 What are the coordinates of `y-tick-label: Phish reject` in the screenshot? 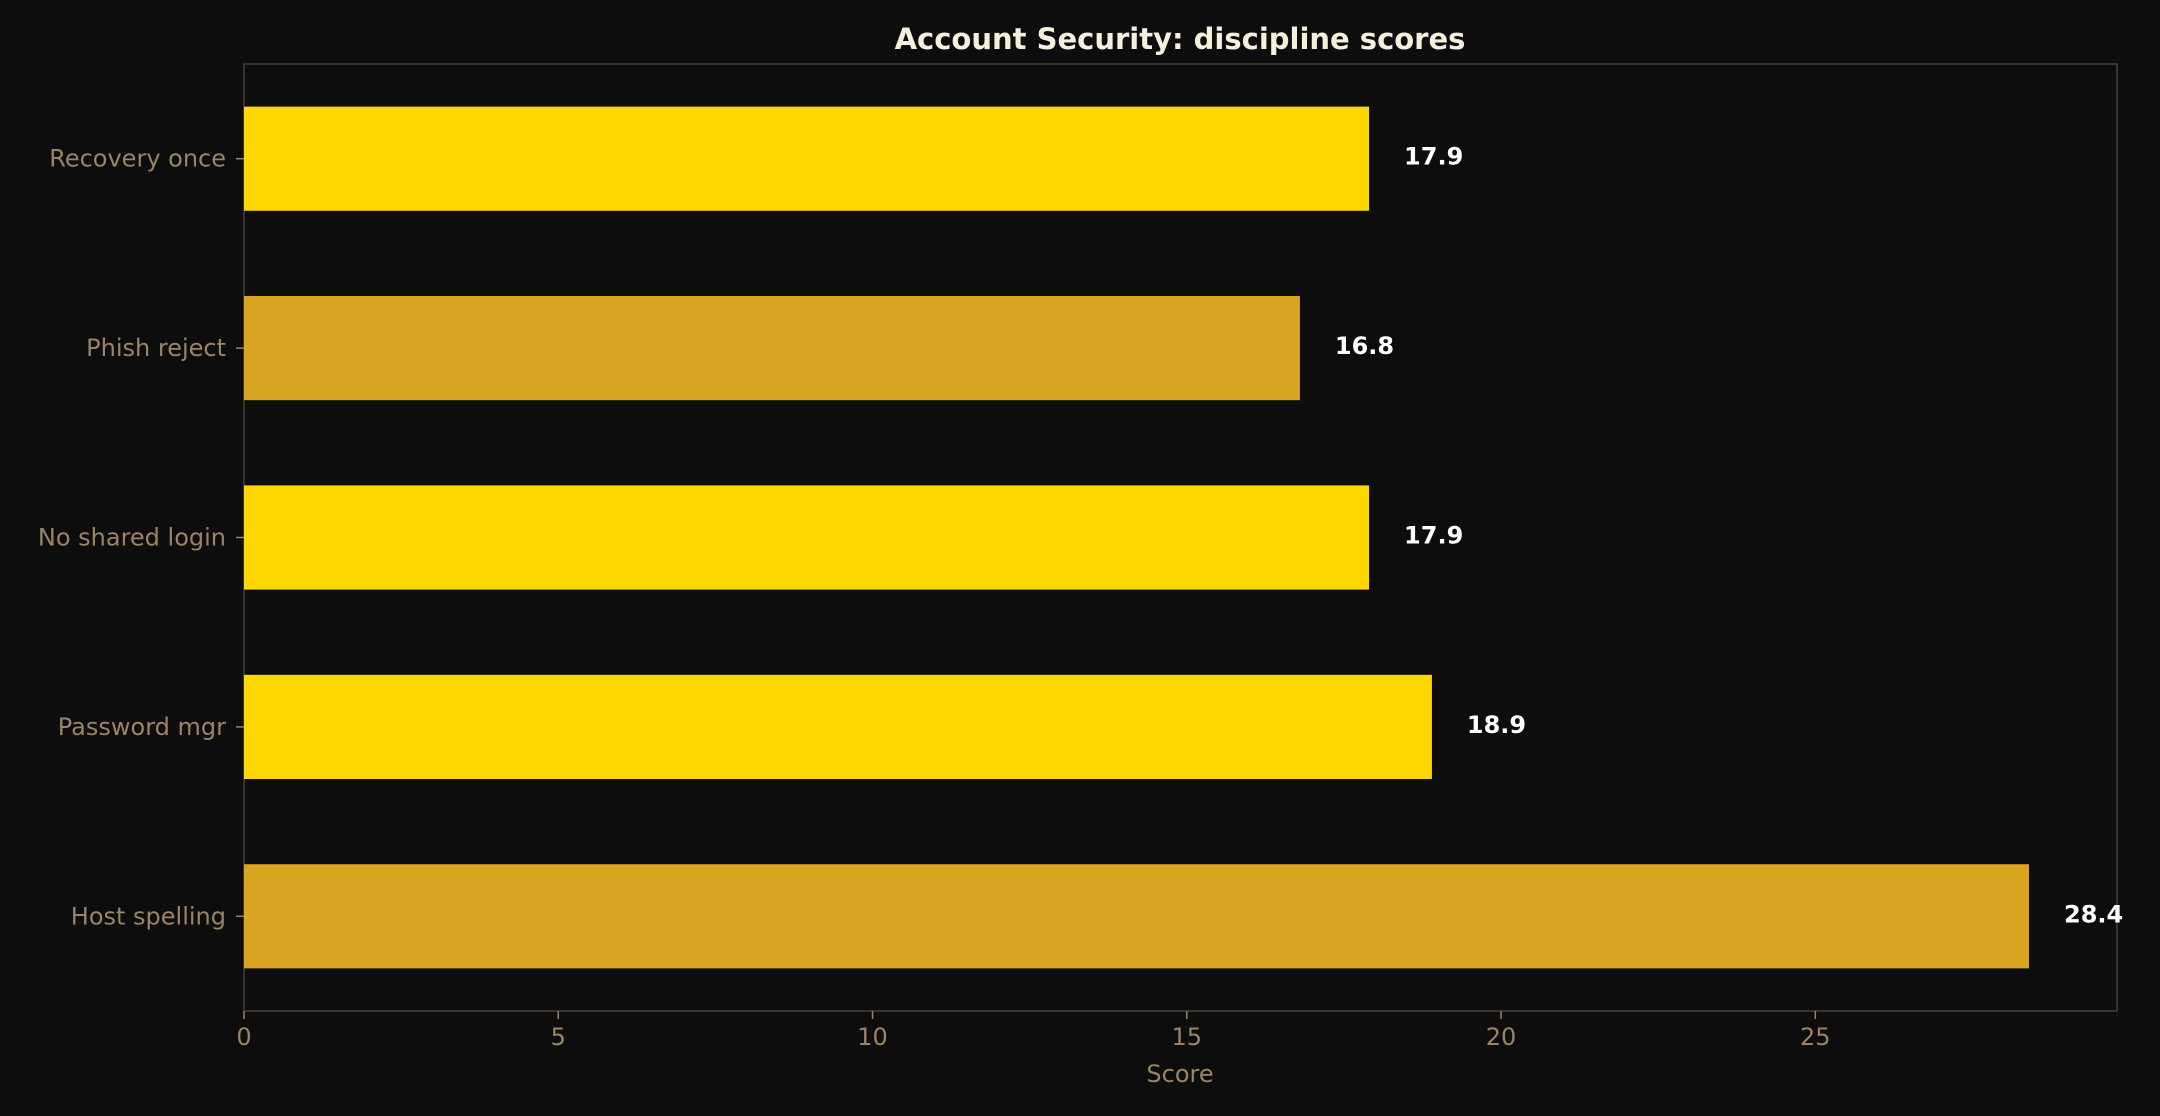 It's located at (156, 348).